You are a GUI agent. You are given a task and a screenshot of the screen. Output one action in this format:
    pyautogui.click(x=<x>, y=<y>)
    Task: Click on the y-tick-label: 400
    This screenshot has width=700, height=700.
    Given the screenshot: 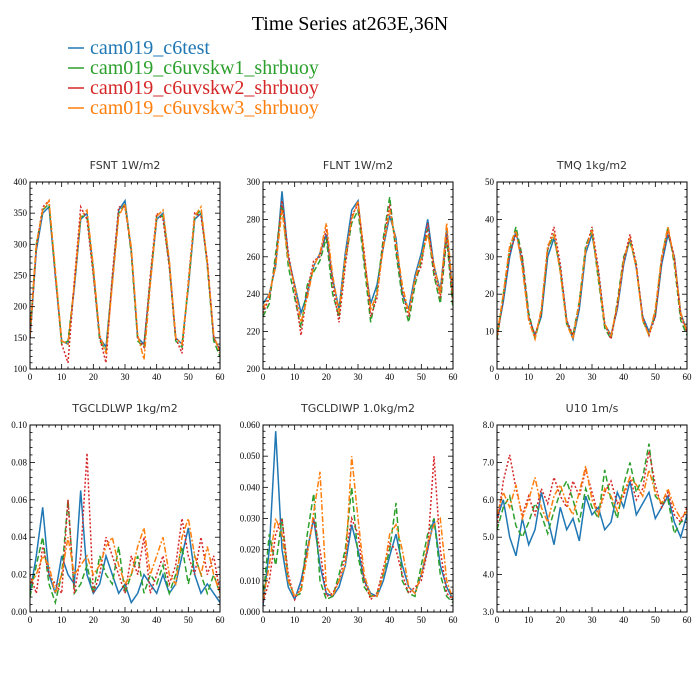 What is the action you would take?
    pyautogui.click(x=21, y=182)
    